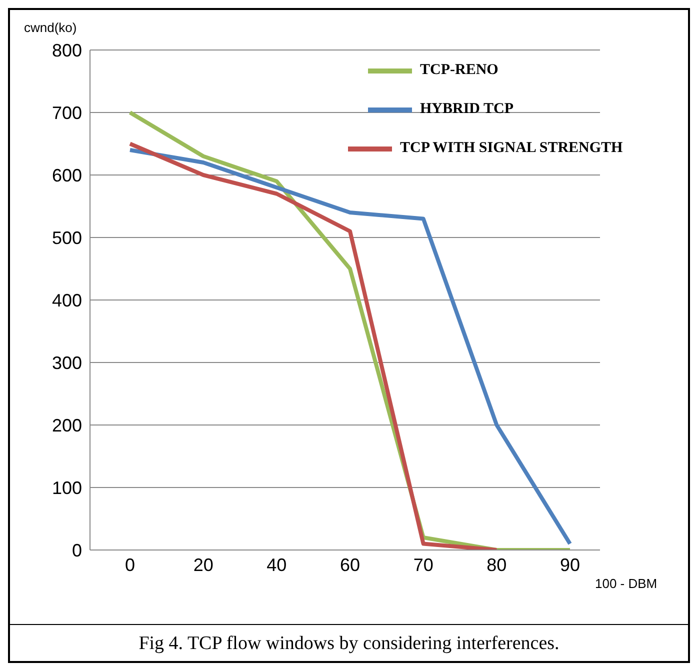 This screenshot has width=692, height=669. I want to click on y-tick-label: 700, so click(67, 112).